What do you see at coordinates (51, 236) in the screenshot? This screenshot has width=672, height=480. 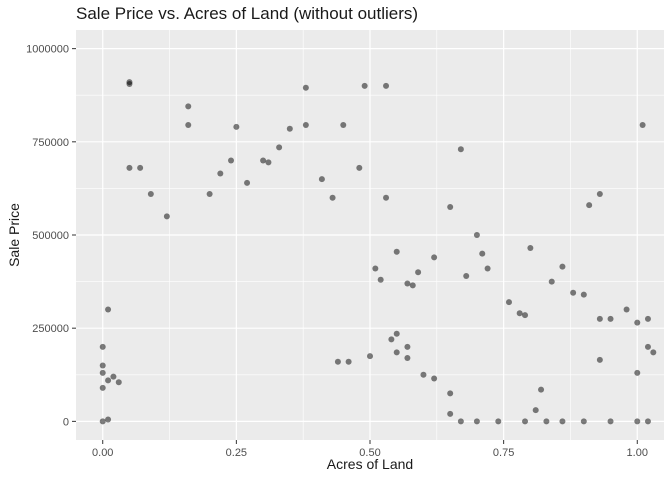 I see `y-axis-ticks: 0 250000 500000 750000 1000000` at bounding box center [51, 236].